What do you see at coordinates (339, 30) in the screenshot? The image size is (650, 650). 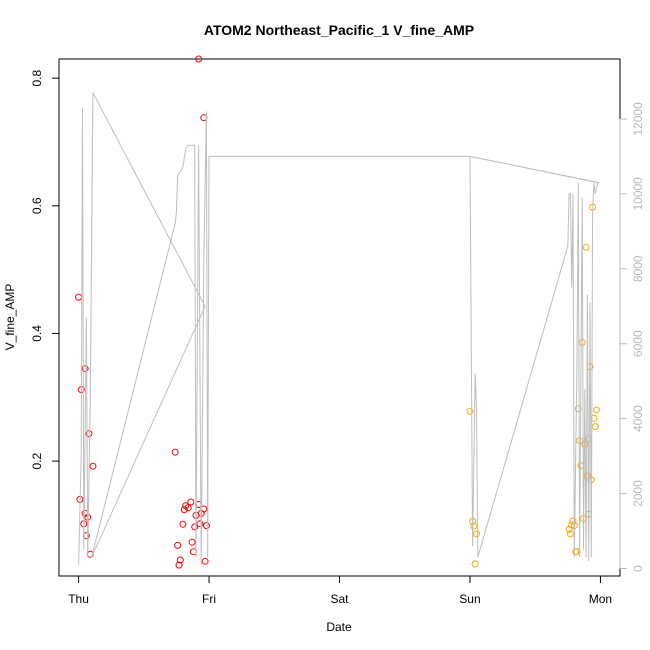 I see `chart-title: ATOM2 Northeast_Pacific_1 V_fine_AMP` at bounding box center [339, 30].